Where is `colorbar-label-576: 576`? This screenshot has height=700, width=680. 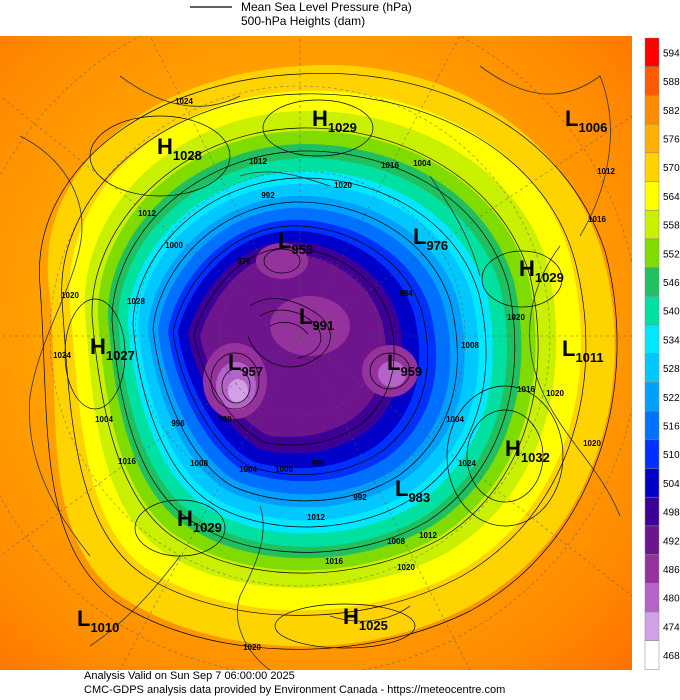 colorbar-label-576: 576 is located at coordinates (671, 139).